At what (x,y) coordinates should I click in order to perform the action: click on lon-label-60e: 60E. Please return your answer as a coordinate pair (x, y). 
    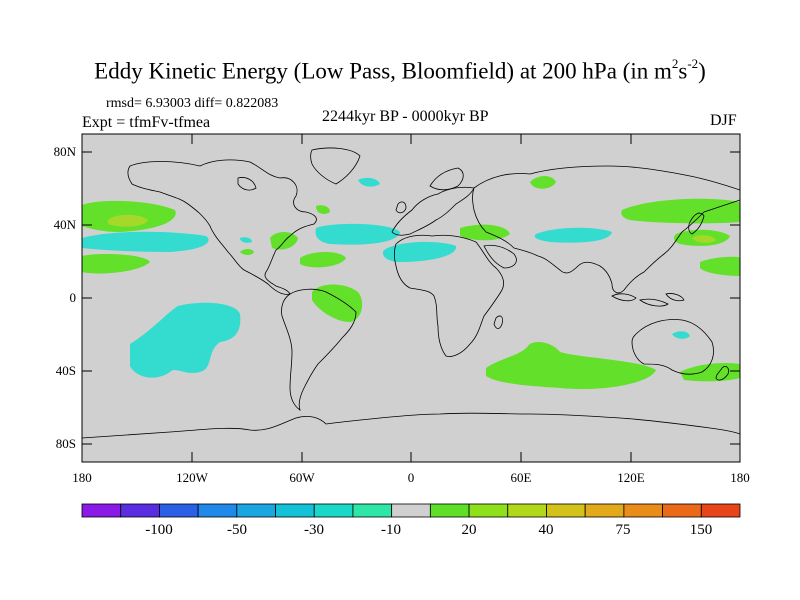
    Looking at the image, I should click on (521, 477).